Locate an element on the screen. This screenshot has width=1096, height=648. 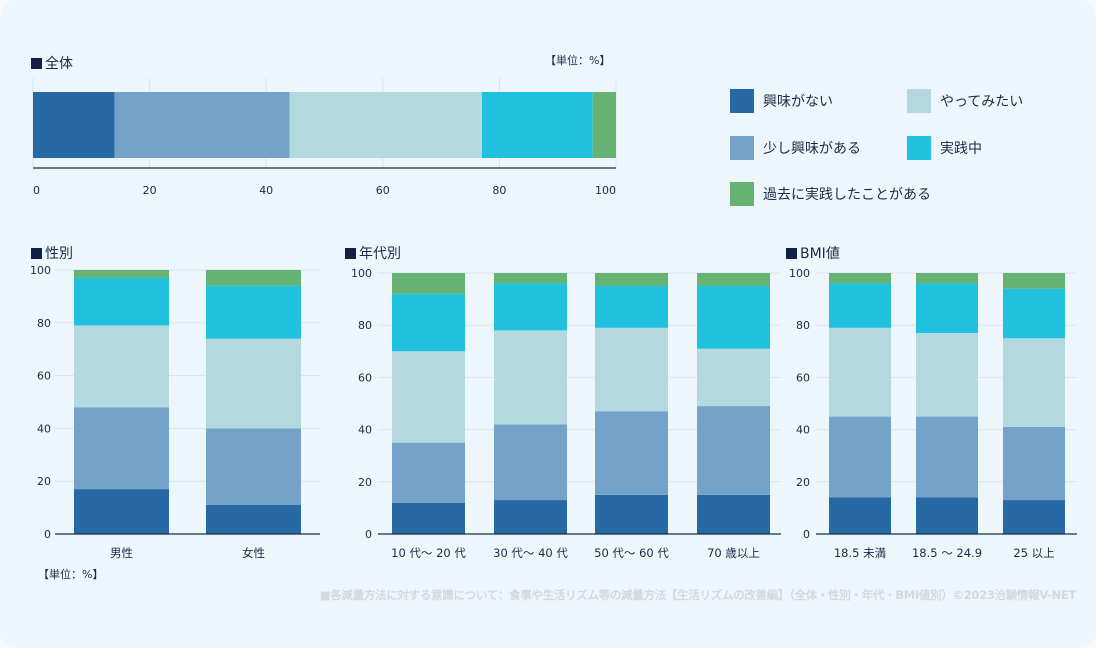
x-tick-label: 0 is located at coordinates (36, 190).